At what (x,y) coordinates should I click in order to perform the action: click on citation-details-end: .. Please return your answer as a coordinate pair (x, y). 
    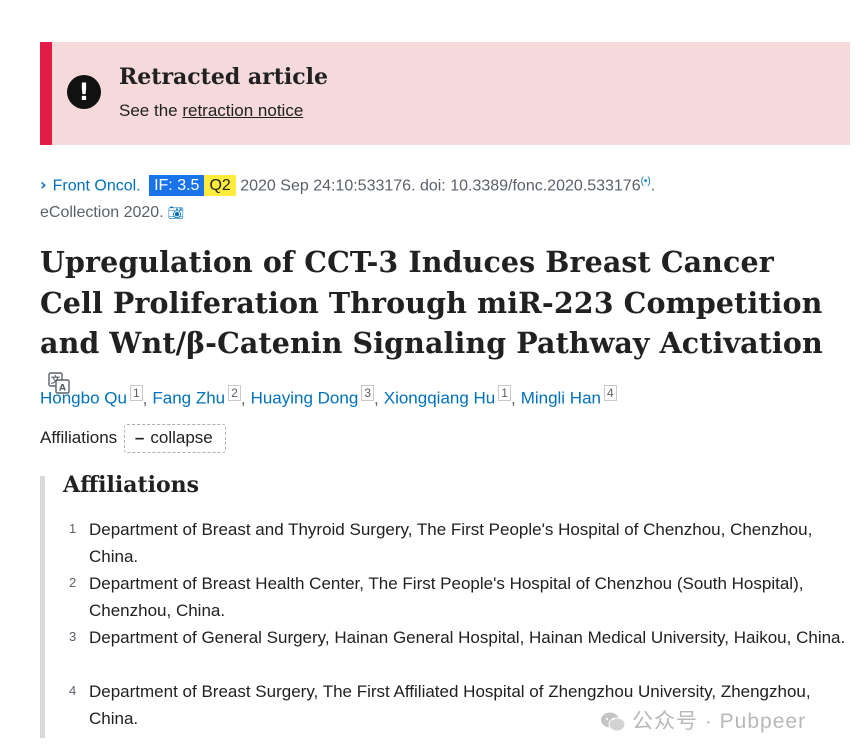
    Looking at the image, I should click on (653, 186).